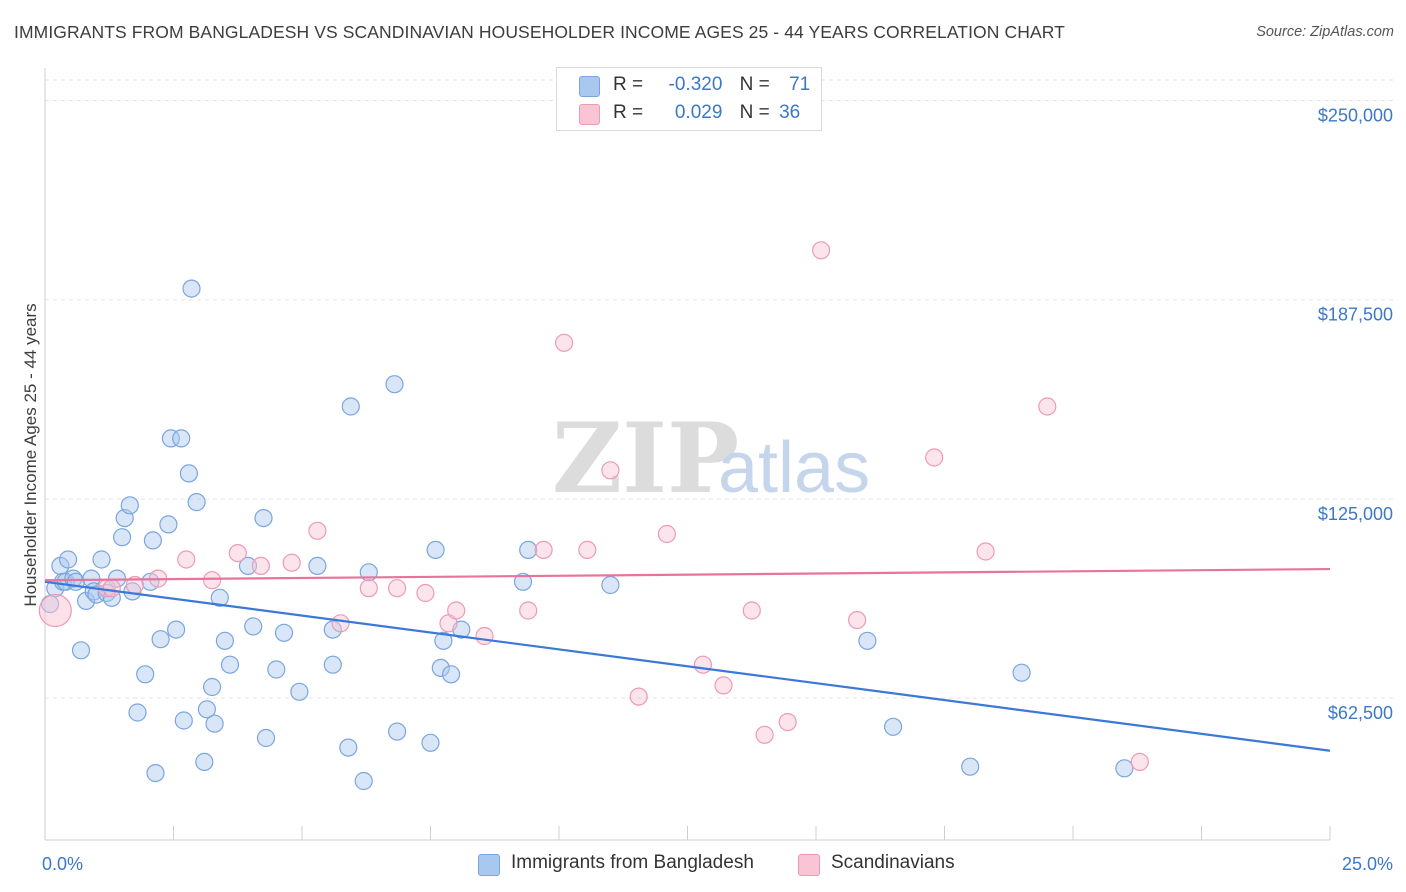  Describe the element at coordinates (1355, 514) in the screenshot. I see `y-tick-label: $125,000` at that location.